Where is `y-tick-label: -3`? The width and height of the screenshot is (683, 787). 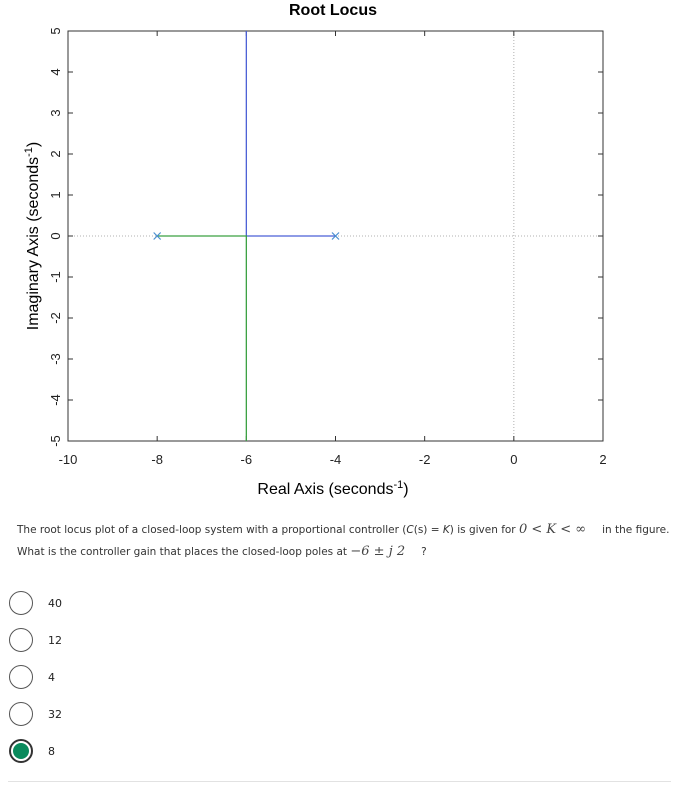 y-tick-label: -3 is located at coordinates (55, 359).